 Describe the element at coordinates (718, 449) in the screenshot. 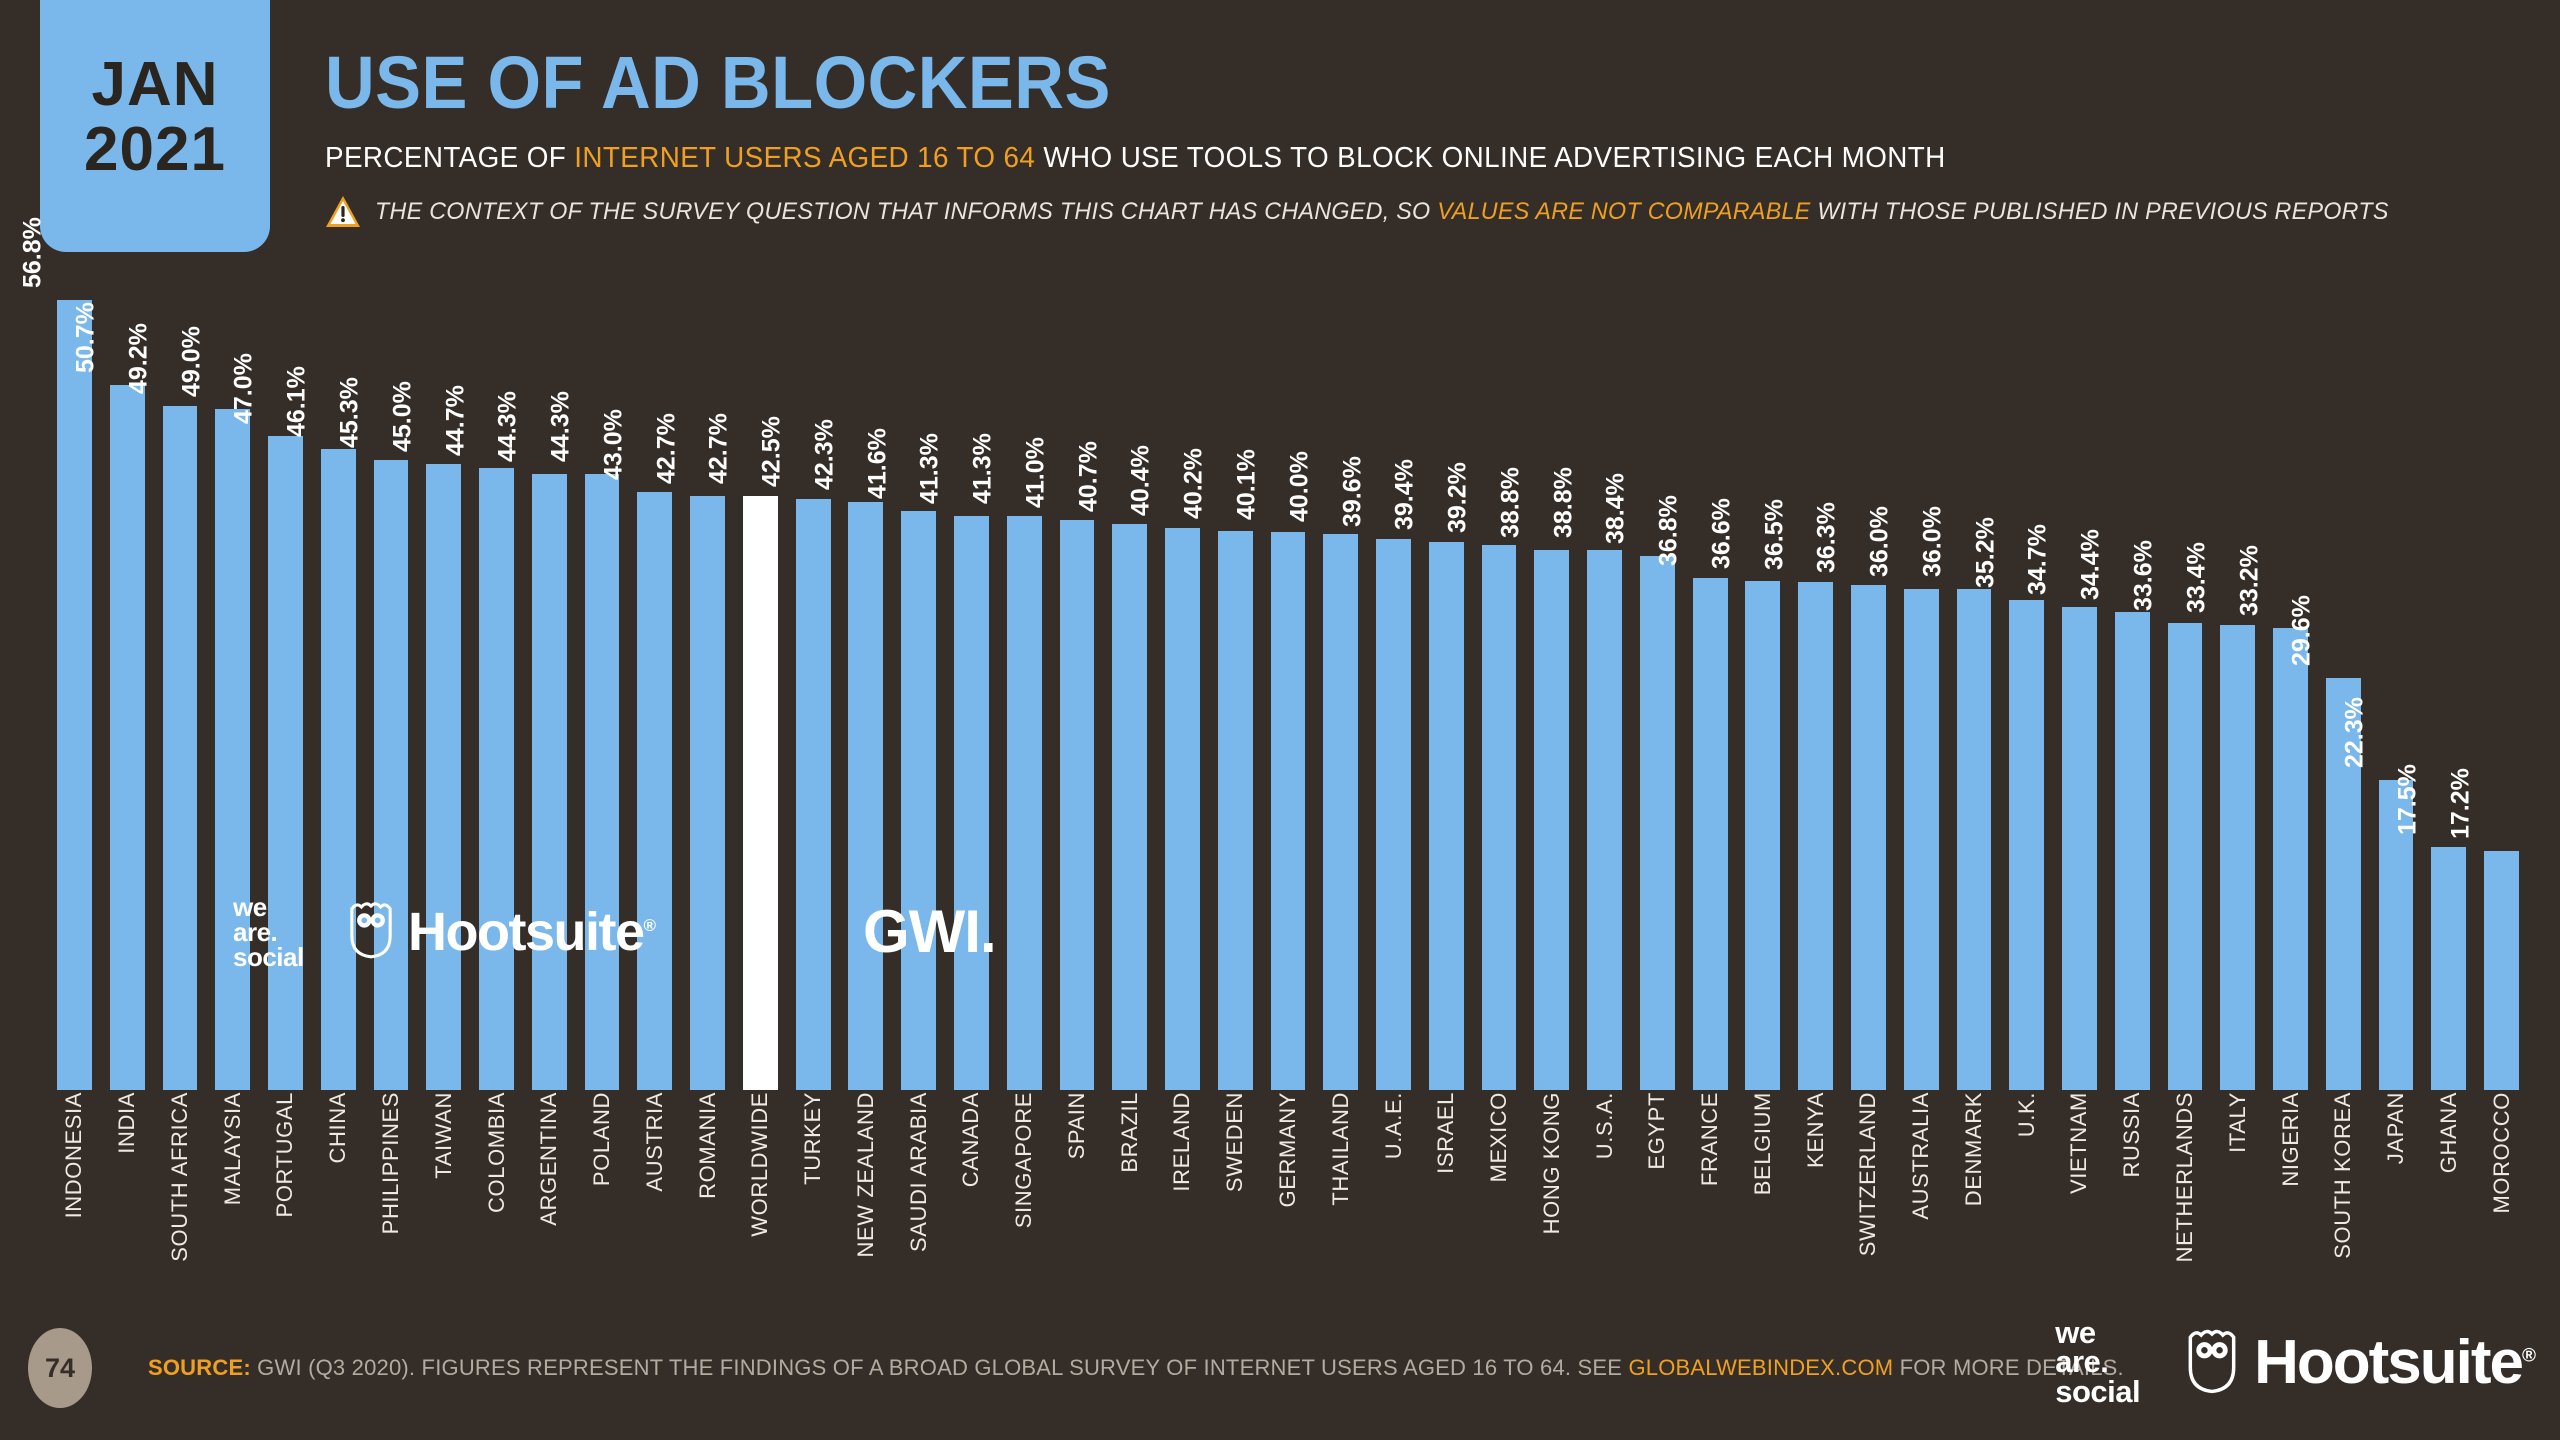

I see `bar-value-label: 42.7%` at that location.